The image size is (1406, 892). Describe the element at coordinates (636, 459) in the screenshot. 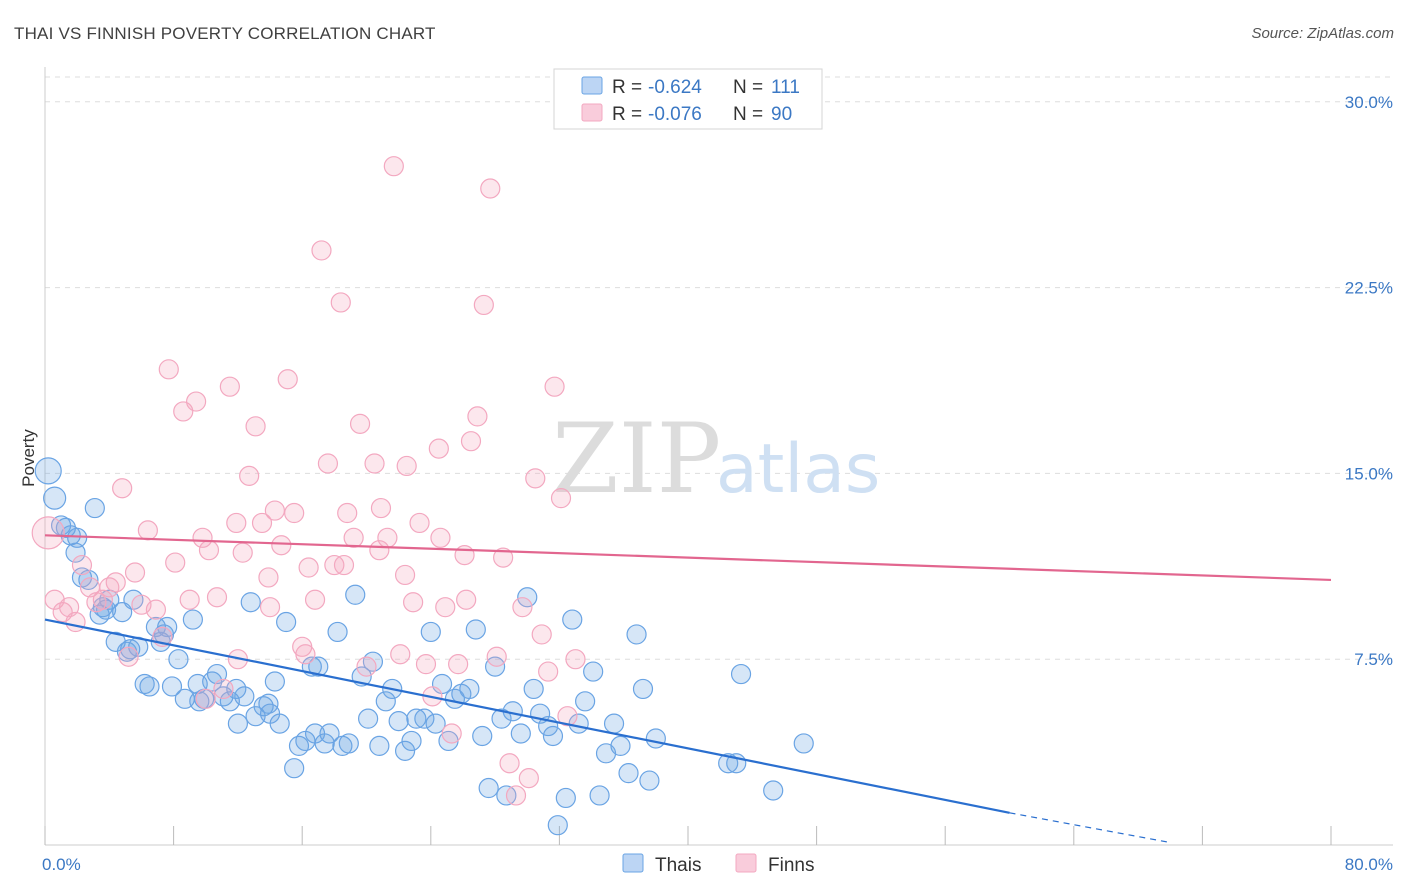

I see `watermark-zip: ZIP` at that location.